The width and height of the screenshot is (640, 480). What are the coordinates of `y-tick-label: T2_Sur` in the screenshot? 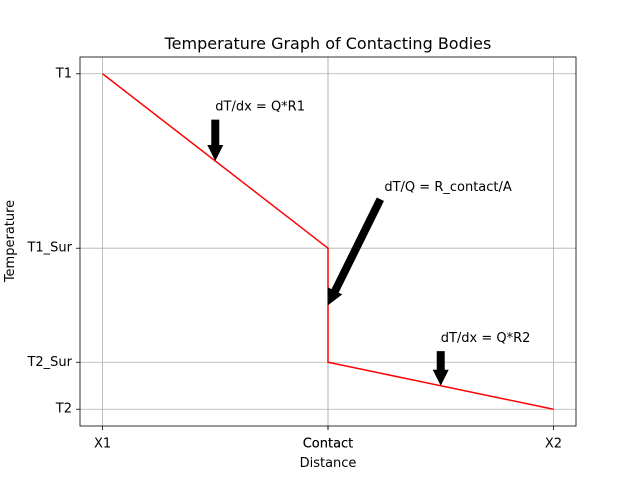 It's located at (49, 362).